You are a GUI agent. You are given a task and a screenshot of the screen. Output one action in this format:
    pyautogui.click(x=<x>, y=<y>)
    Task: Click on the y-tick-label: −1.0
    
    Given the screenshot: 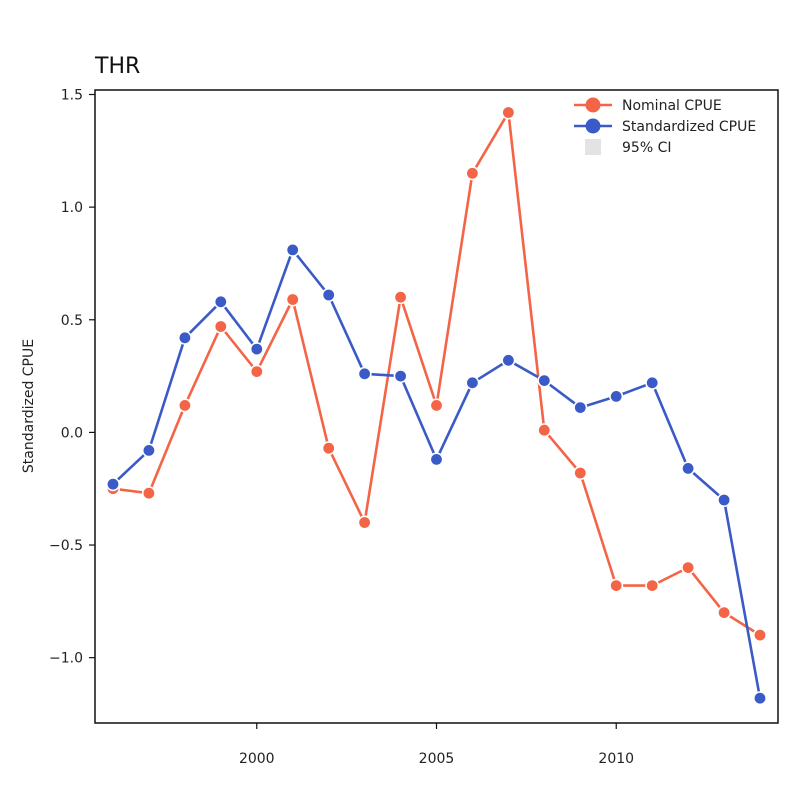 What is the action you would take?
    pyautogui.click(x=66, y=659)
    